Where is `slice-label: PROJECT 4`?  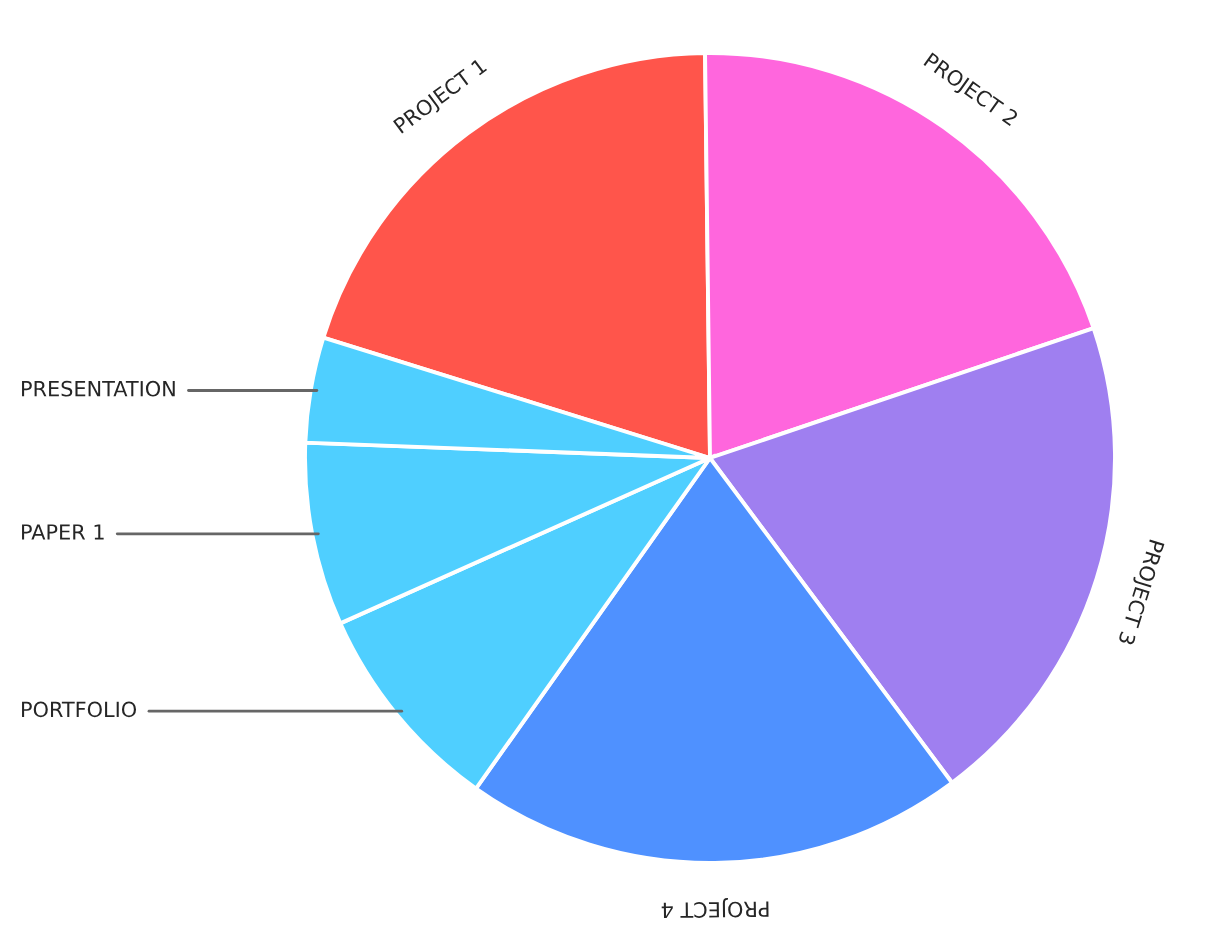
slice-label: PROJECT 4 is located at coordinates (715, 908).